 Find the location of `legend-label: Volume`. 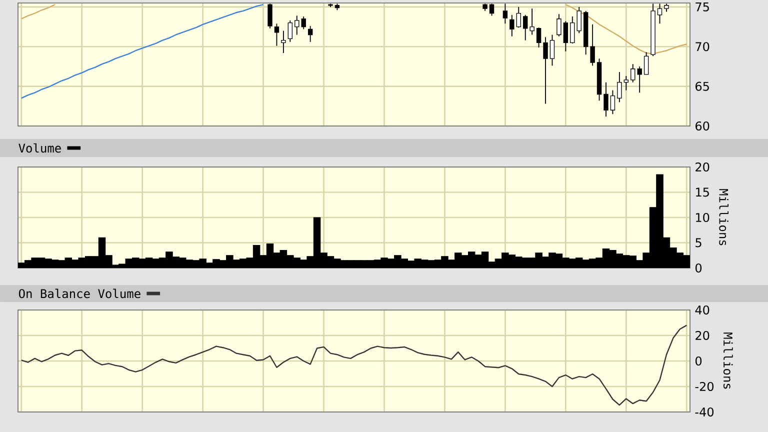

legend-label: Volume is located at coordinates (39, 148).